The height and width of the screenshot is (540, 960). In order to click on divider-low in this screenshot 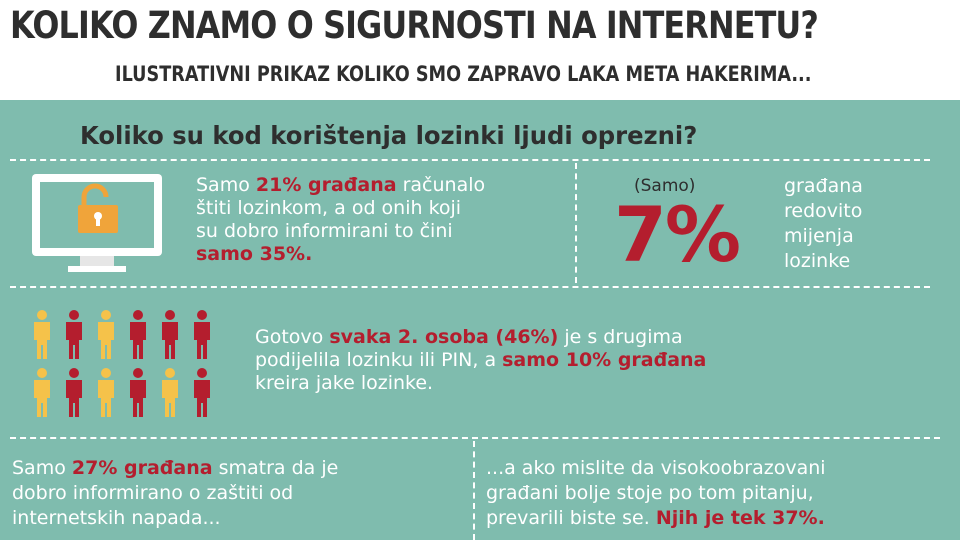, I will do `click(475, 438)`.